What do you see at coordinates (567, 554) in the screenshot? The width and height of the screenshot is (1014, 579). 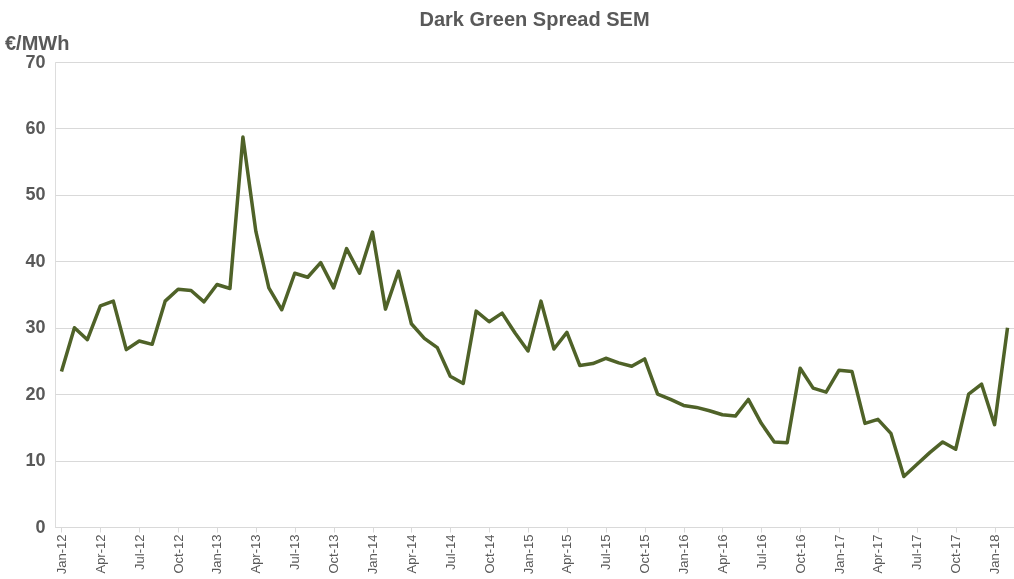 I see `x-tick-label: Apr-15` at bounding box center [567, 554].